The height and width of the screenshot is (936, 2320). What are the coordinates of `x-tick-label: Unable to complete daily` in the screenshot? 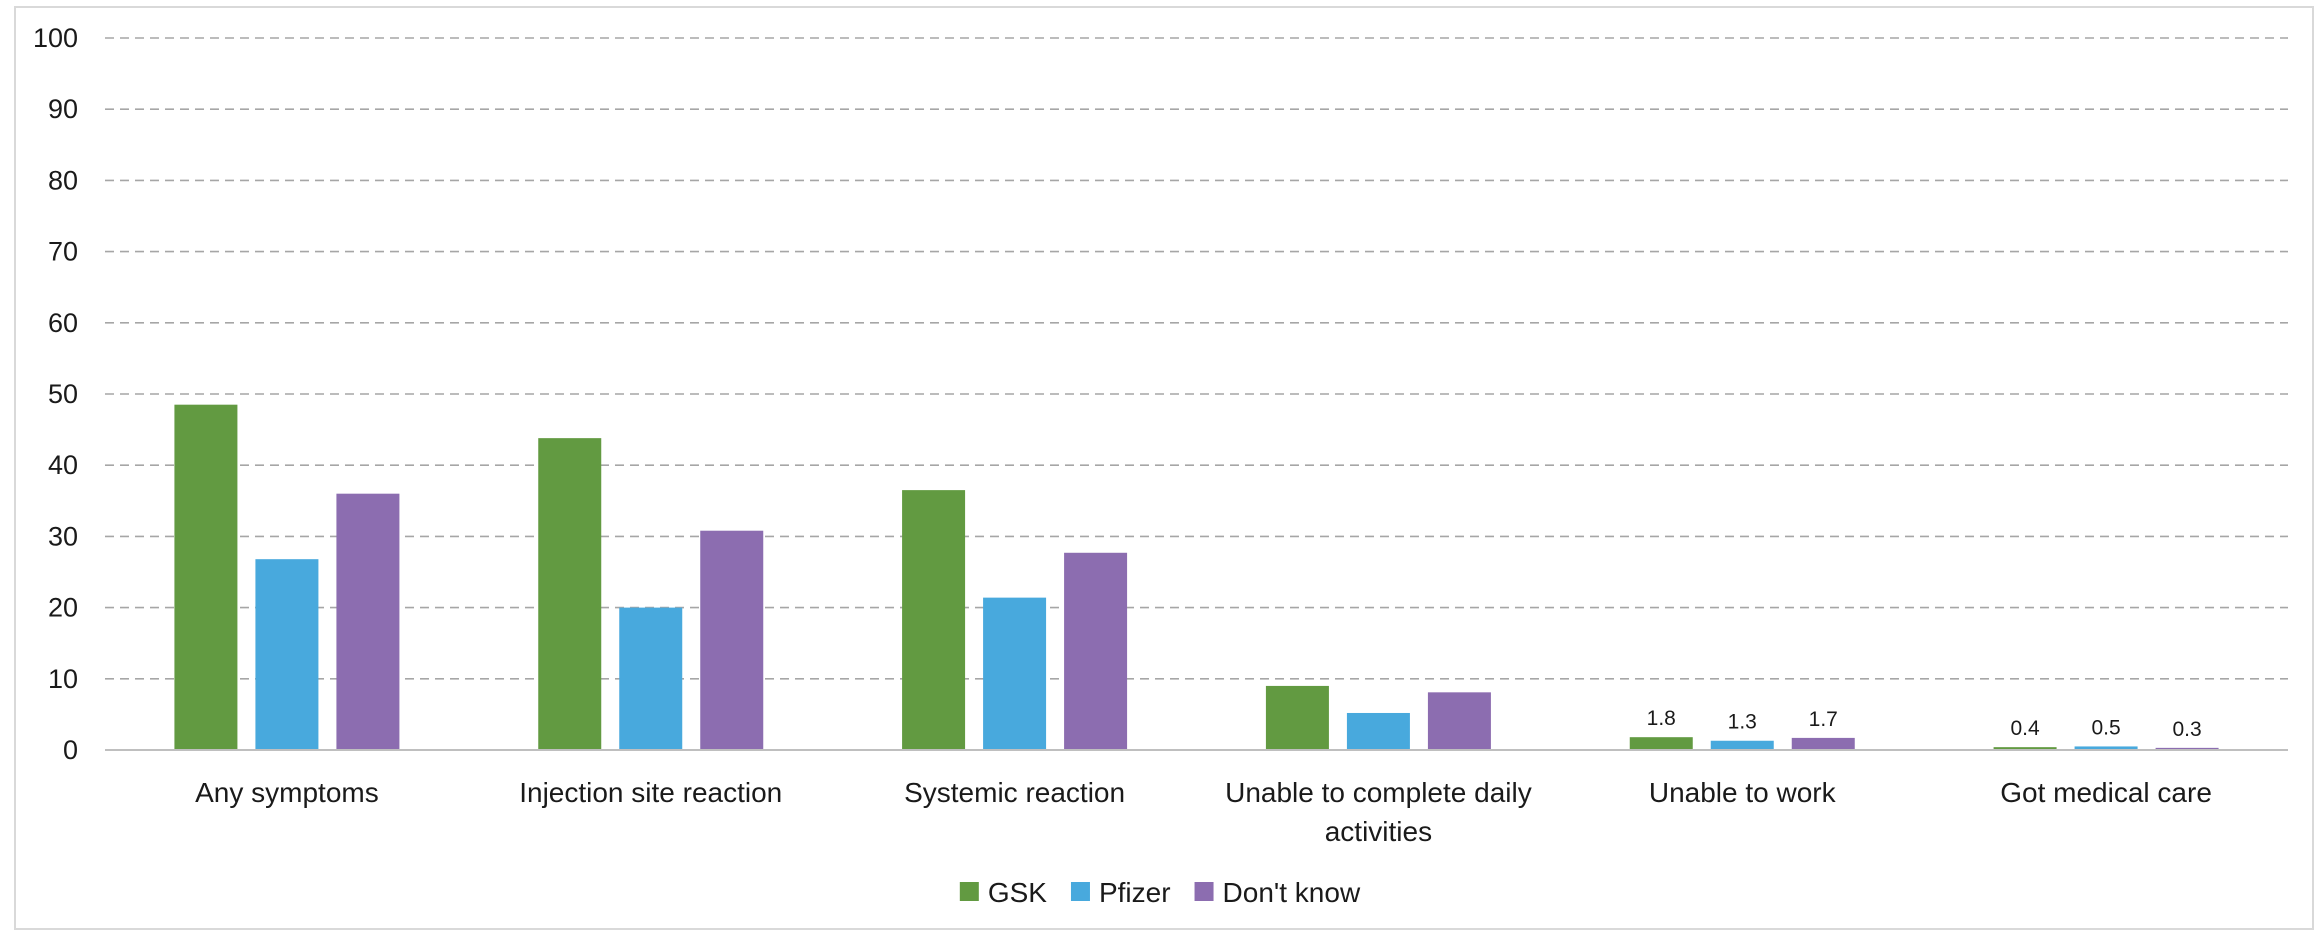 It's located at (1378, 792).